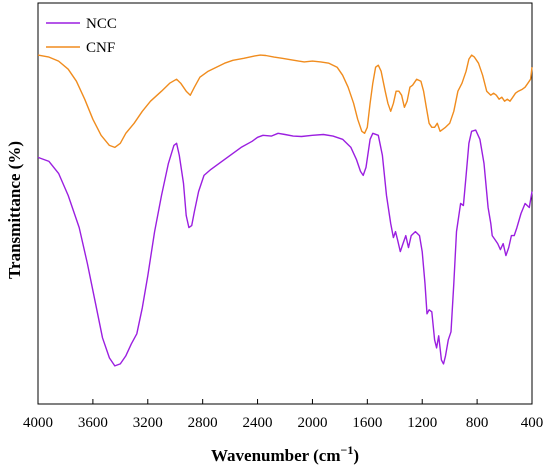  I want to click on x-tick-label: 1200, so click(422, 423).